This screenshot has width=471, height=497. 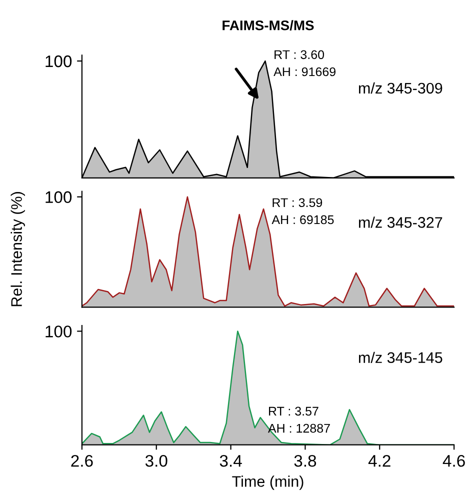 I want to click on x-tick-label: 3.0, so click(x=156, y=460).